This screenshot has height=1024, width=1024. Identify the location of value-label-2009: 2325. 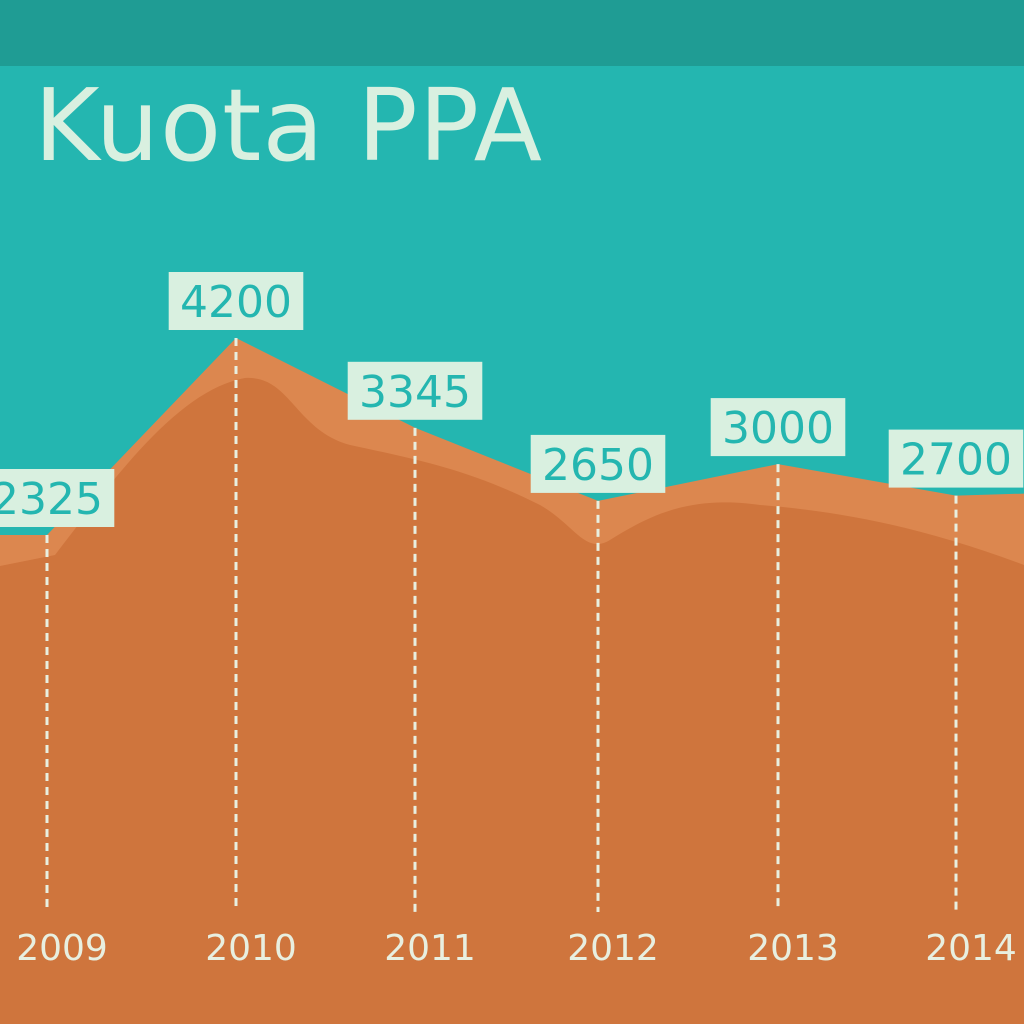
(51, 499).